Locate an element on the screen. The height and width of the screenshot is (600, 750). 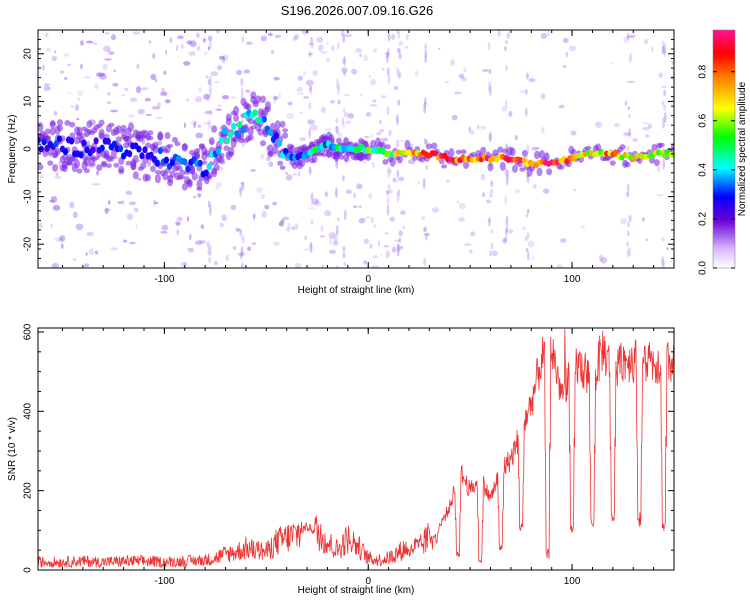
colorbar-tick-label: 0.6 is located at coordinates (703, 120).